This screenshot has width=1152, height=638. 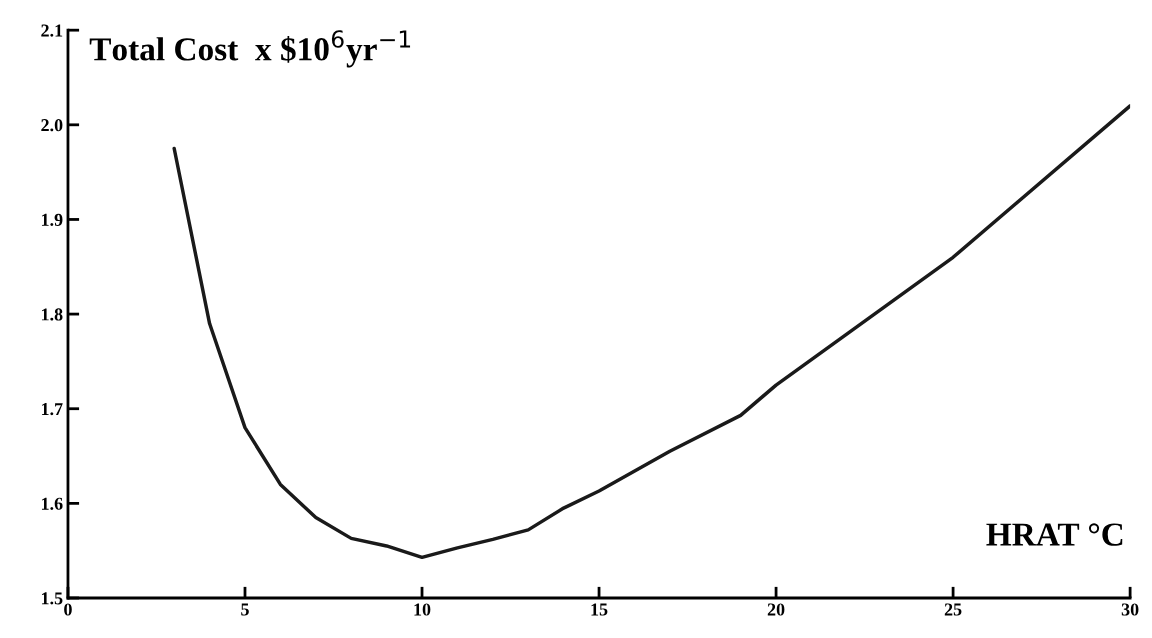 I want to click on x-tick-label: 30, so click(x=1130, y=609).